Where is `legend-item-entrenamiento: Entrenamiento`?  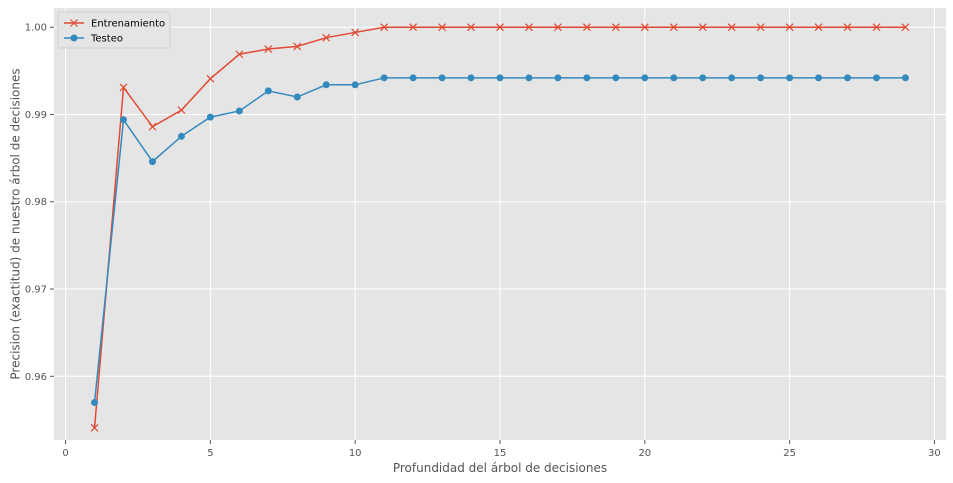 legend-item-entrenamiento: Entrenamiento is located at coordinates (114, 24).